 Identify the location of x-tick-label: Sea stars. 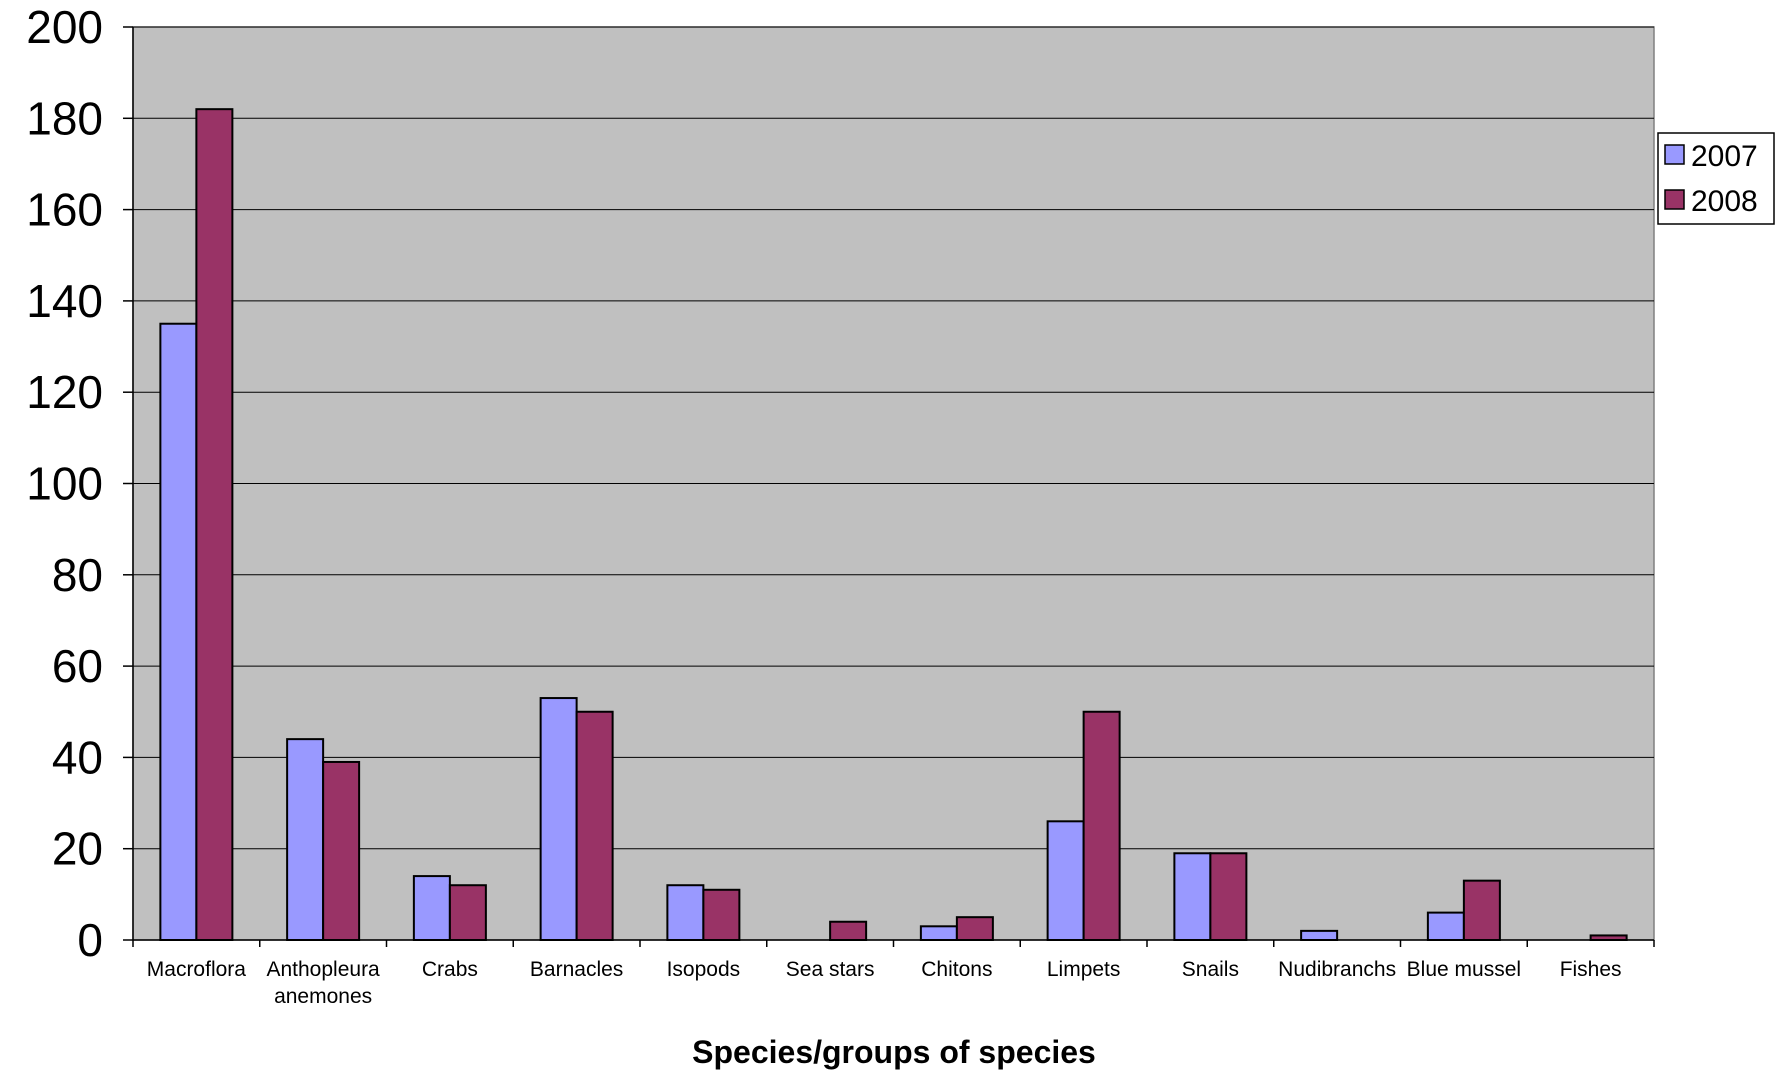
(830, 969).